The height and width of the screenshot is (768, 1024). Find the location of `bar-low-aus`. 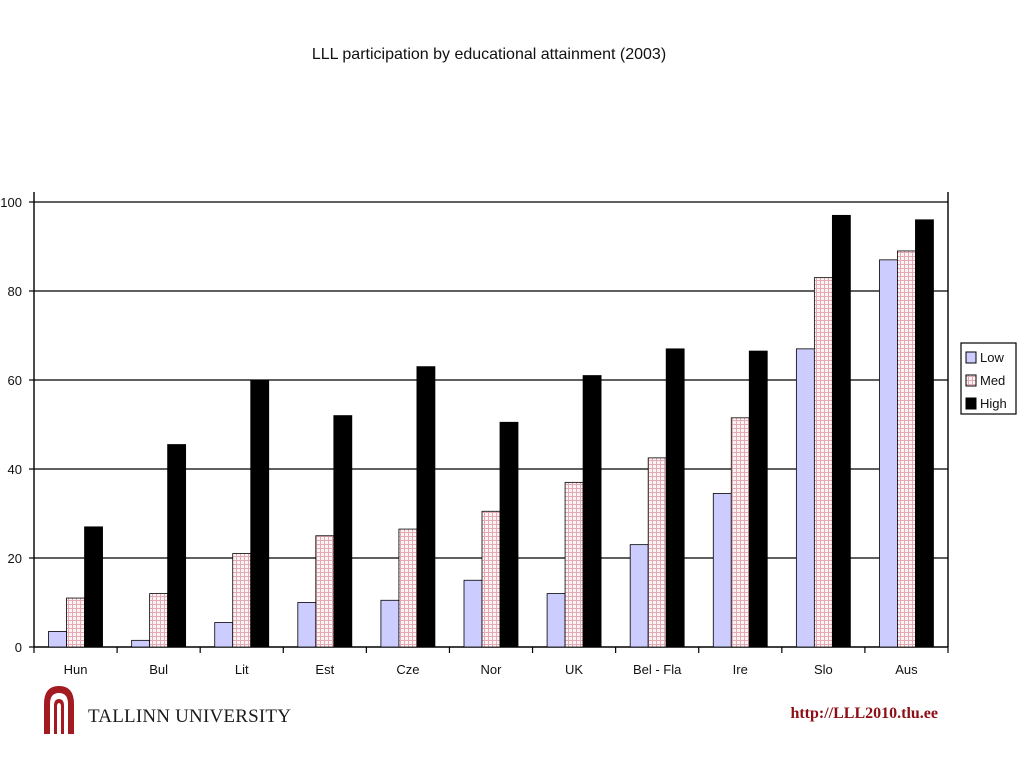

bar-low-aus is located at coordinates (888, 453).